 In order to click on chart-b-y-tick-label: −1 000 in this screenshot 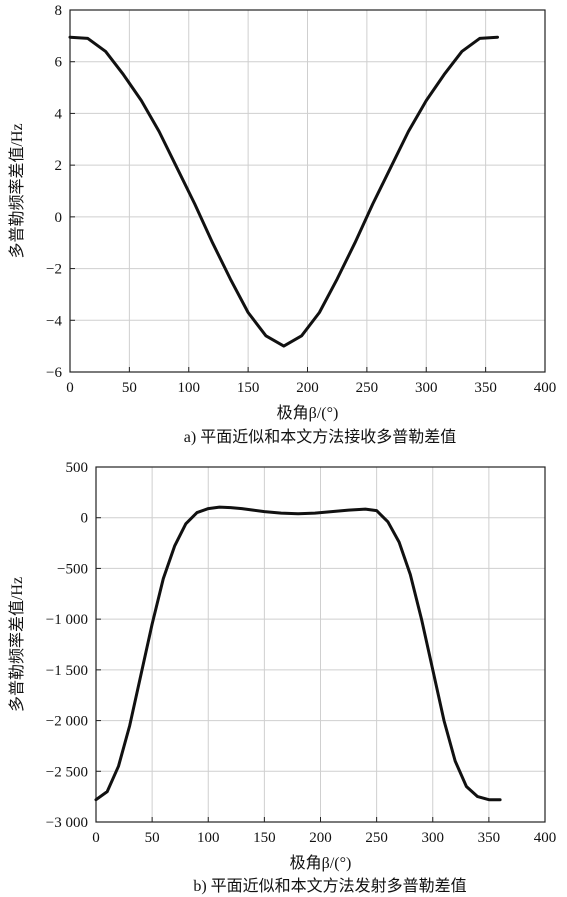, I will do `click(67, 620)`.